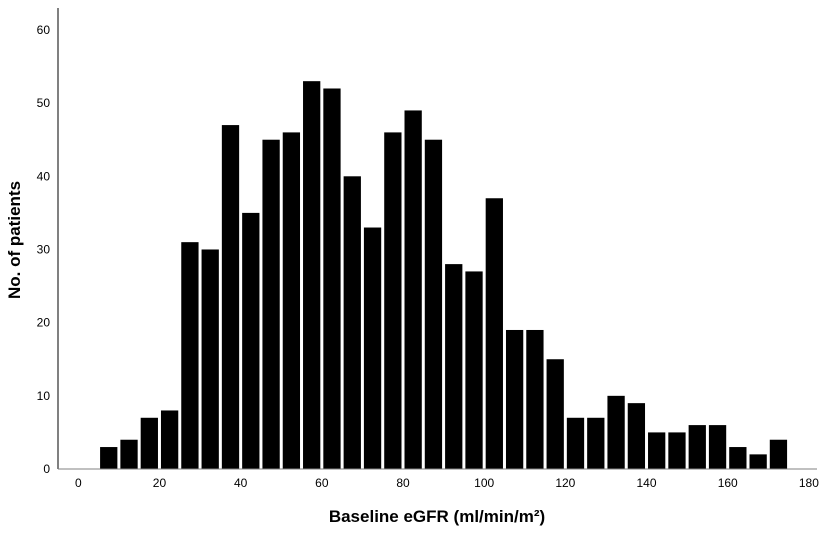 The image size is (829, 533). Describe the element at coordinates (647, 483) in the screenshot. I see `x-tick-label: 140` at that location.